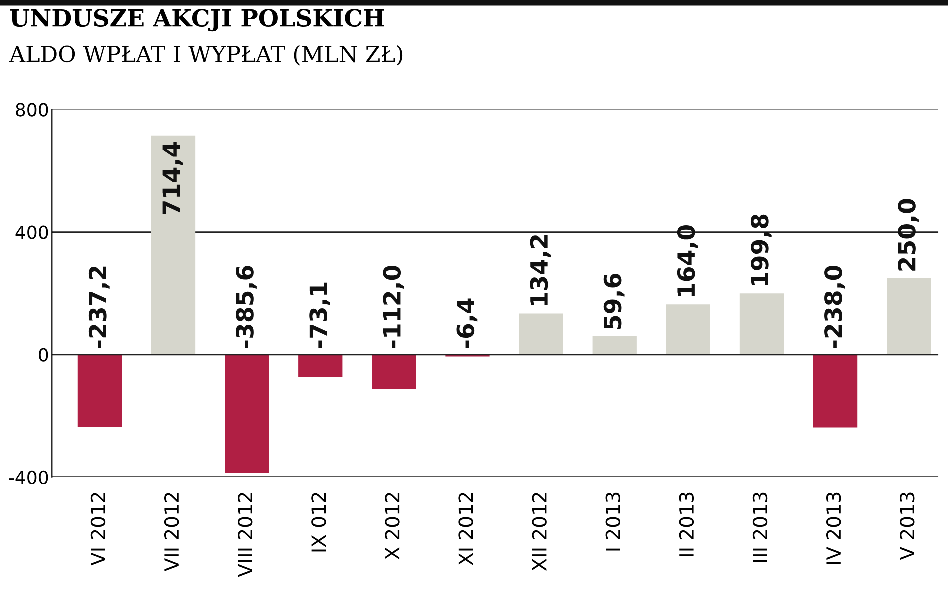 The image size is (948, 593). What do you see at coordinates (539, 532) in the screenshot?
I see `x-tick-label: XII 2012` at bounding box center [539, 532].